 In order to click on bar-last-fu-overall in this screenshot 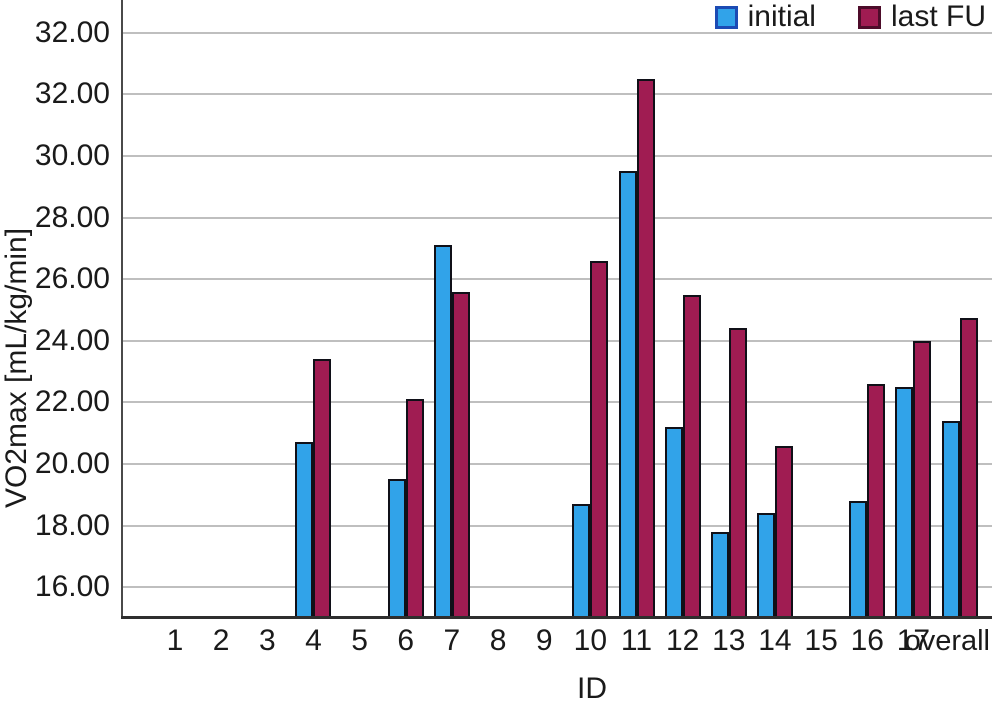, I will do `click(968, 467)`.